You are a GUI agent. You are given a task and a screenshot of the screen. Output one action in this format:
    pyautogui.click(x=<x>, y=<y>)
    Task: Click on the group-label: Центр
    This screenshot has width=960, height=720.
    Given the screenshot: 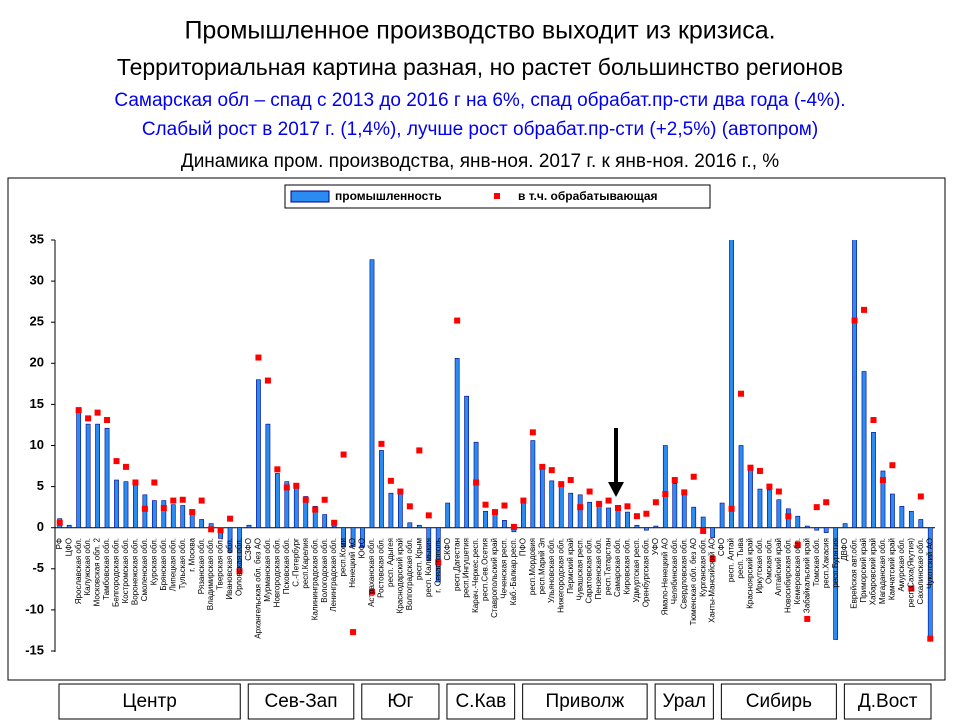 What is the action you would take?
    pyautogui.click(x=149, y=701)
    